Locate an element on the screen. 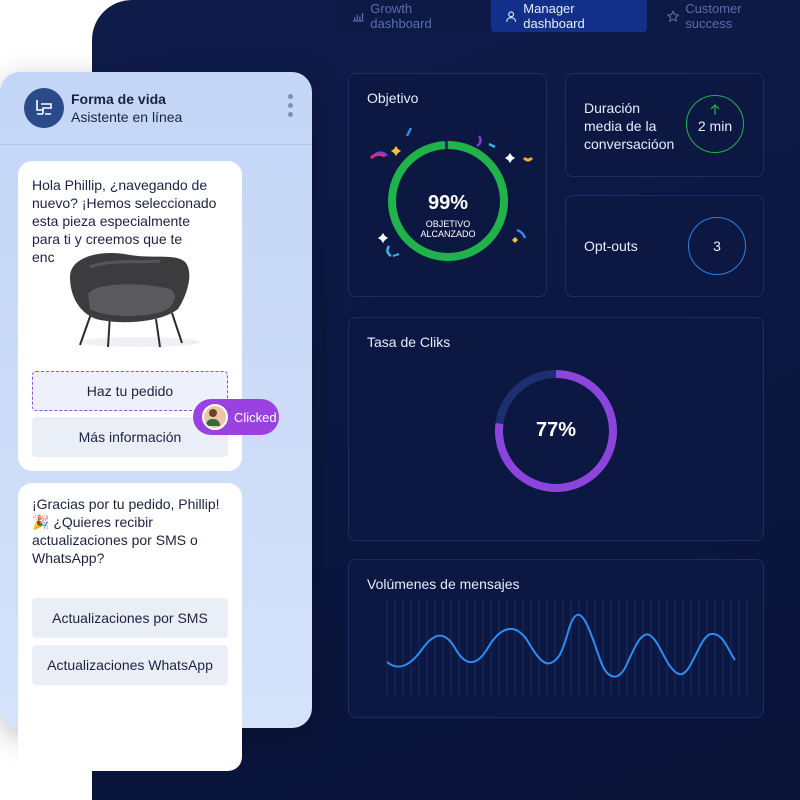 The width and height of the screenshot is (800, 800). duracion-circle: 2 min is located at coordinates (715, 124).